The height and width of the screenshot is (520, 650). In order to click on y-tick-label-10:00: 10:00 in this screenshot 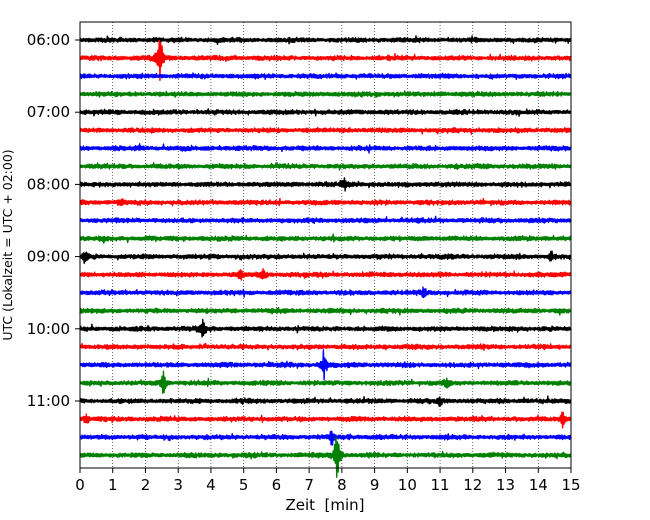, I will do `click(48, 329)`.